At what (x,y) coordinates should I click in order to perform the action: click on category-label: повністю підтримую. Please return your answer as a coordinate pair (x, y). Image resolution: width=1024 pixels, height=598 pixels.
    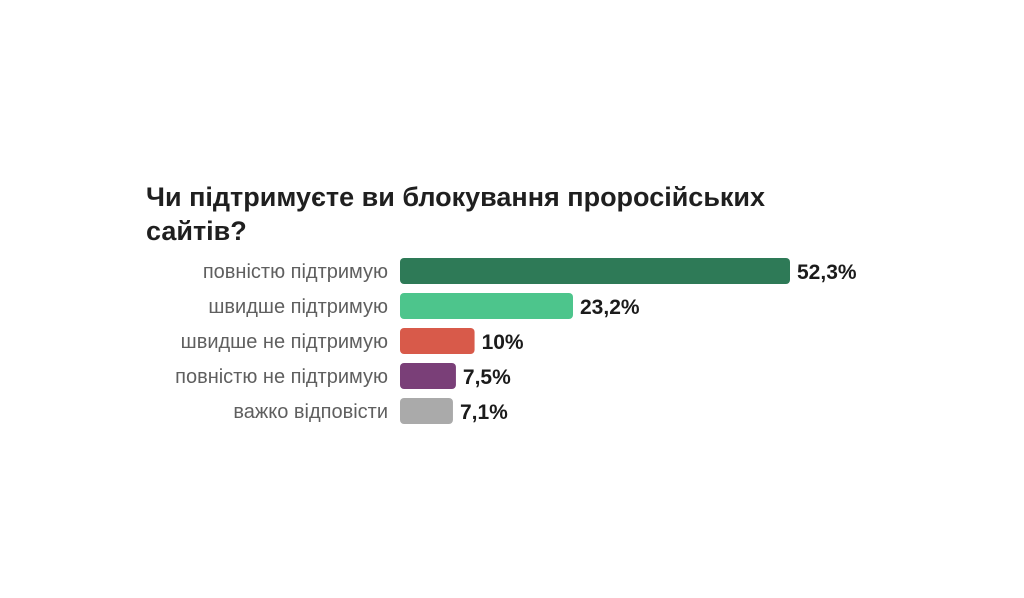
    Looking at the image, I should click on (295, 272).